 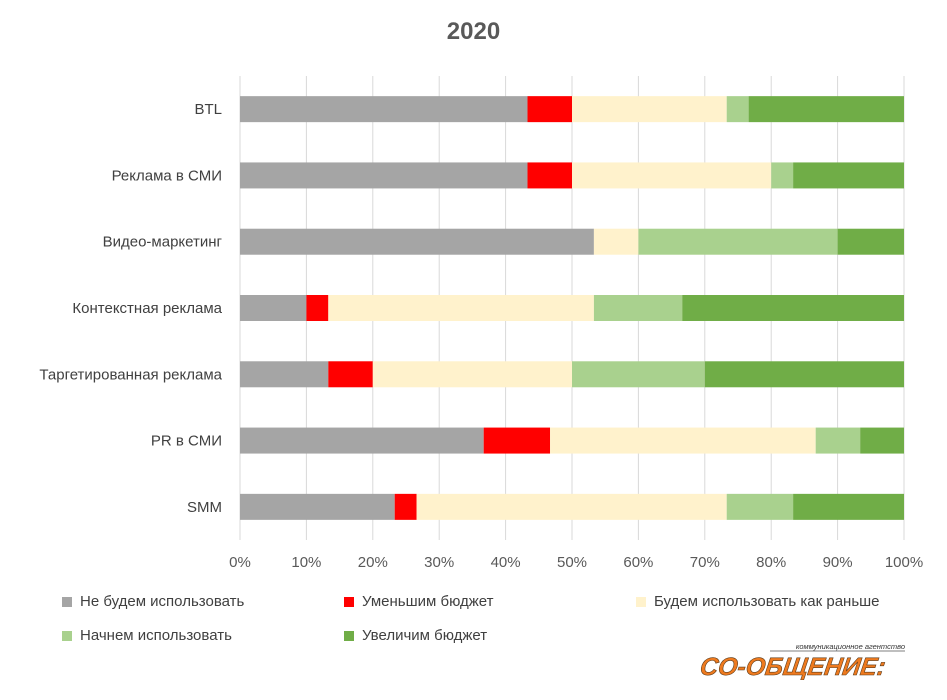 I want to click on legend-item: Уменьшим бюджет, so click(x=419, y=601).